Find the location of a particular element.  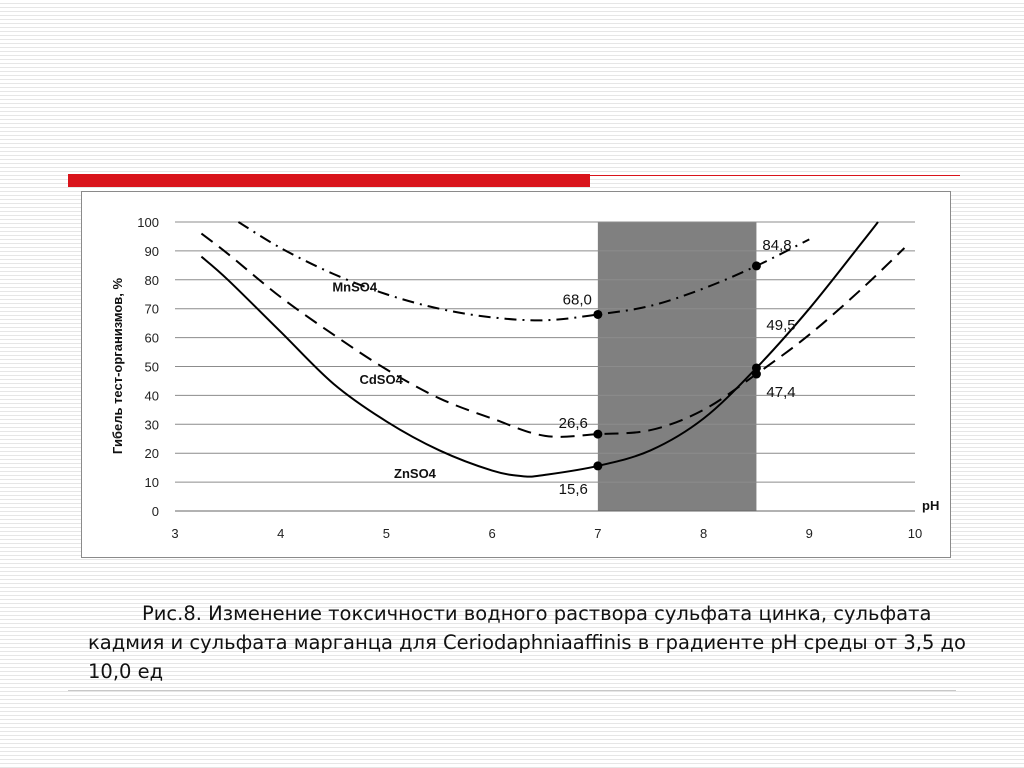

data-label: 49,5 is located at coordinates (780, 325).